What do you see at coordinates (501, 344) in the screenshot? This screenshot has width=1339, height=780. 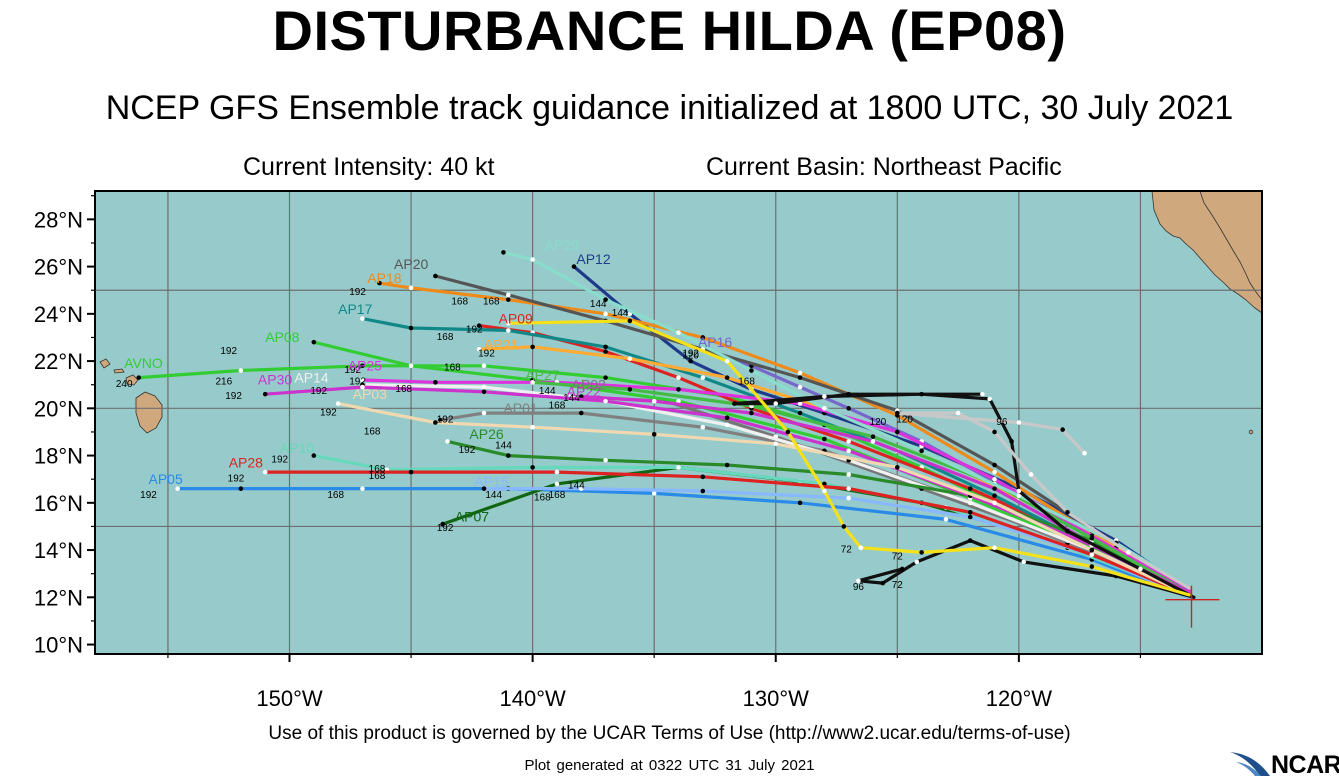 I see `member-label-ap21: AP21` at bounding box center [501, 344].